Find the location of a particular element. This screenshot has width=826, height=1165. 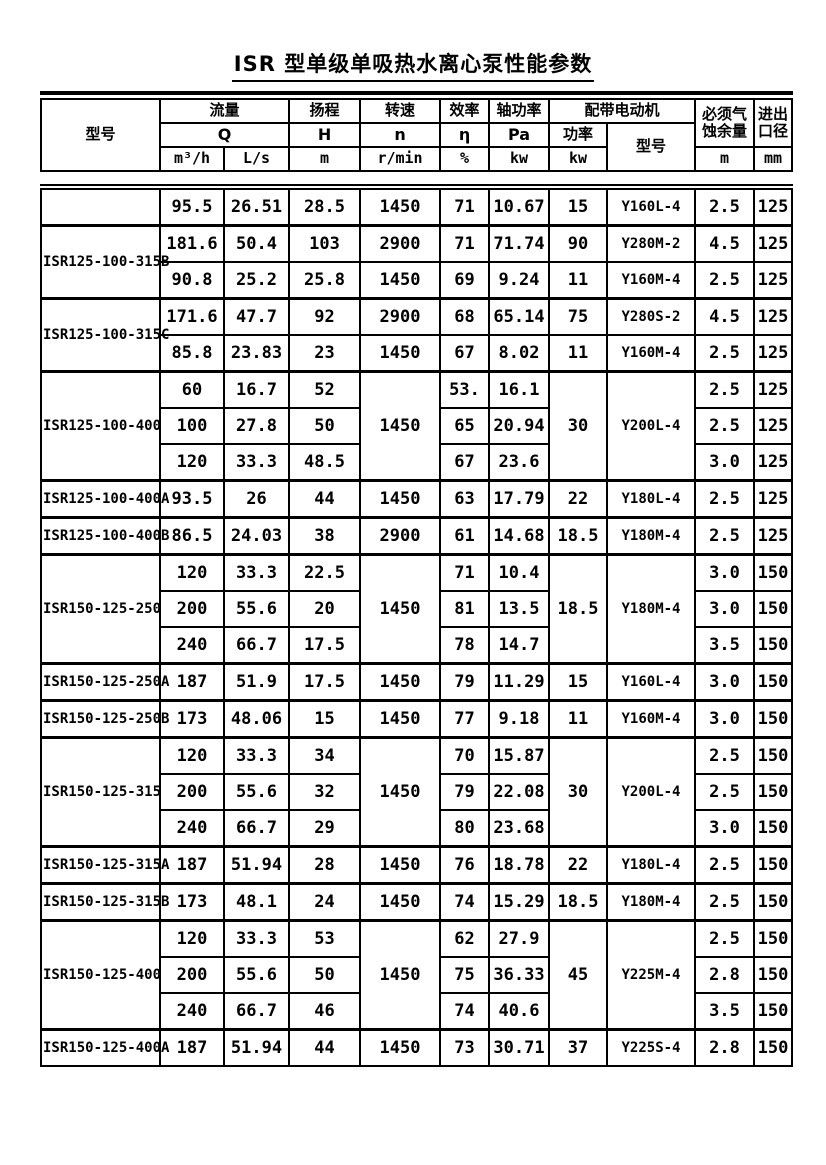

cell-motor-power: 11 is located at coordinates (578, 353).